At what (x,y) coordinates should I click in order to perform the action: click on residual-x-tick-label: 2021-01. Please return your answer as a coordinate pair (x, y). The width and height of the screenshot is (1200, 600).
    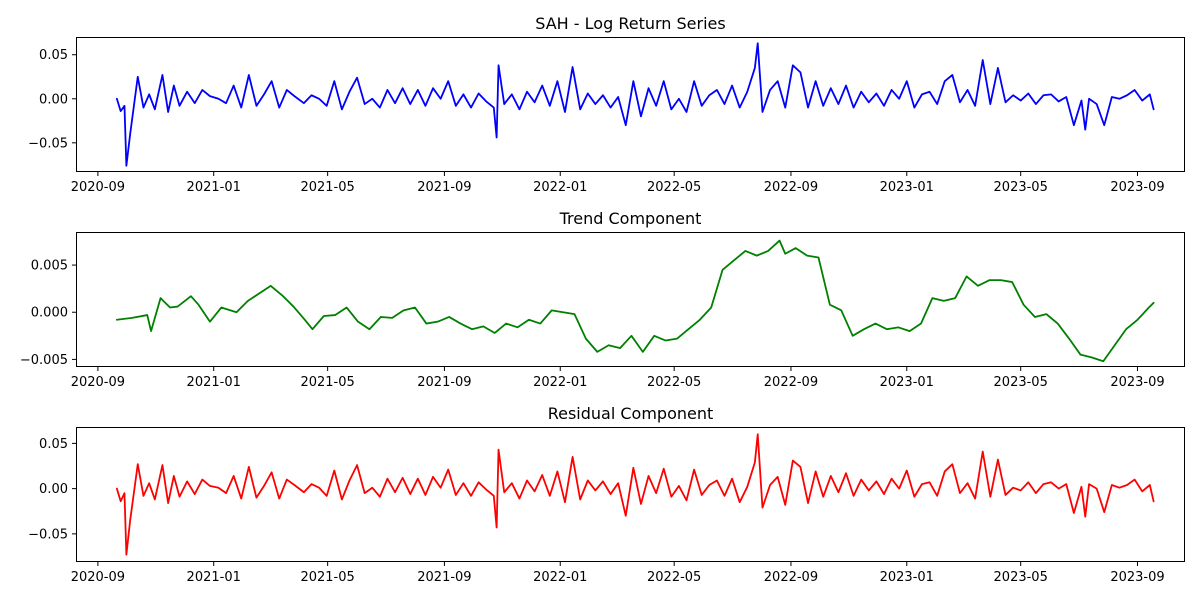
    Looking at the image, I should click on (214, 577).